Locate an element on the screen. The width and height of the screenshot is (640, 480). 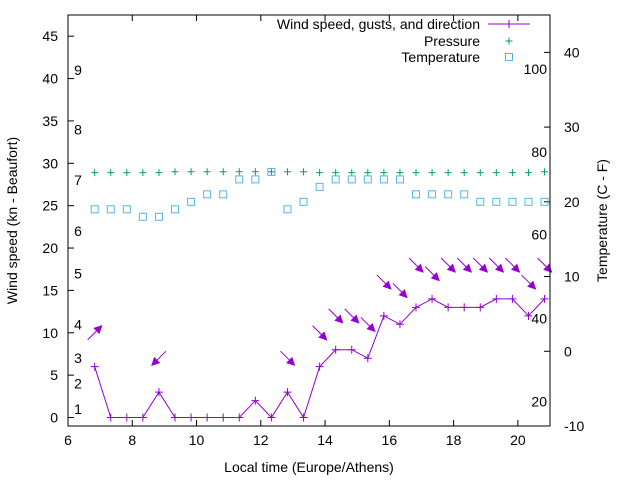
y-tick-label: 40 is located at coordinates (50, 79).